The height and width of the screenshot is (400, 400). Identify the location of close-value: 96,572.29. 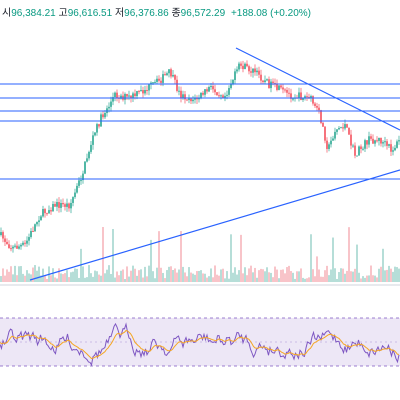
(203, 13).